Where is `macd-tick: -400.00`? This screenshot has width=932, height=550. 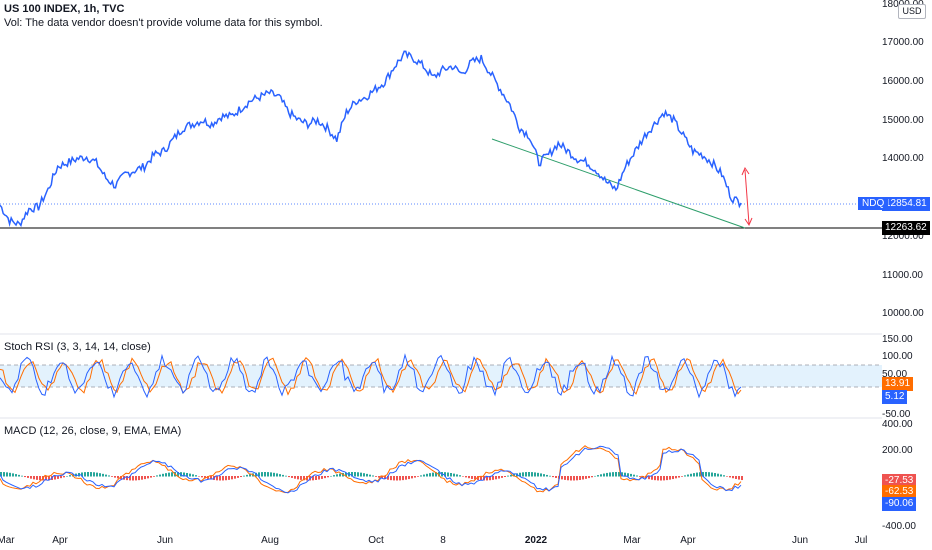 macd-tick: -400.00 is located at coordinates (899, 526).